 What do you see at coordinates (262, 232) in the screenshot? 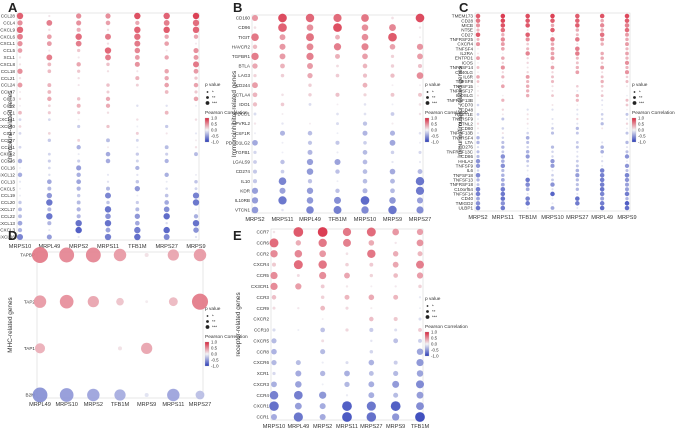
I see `row-label: CCR7` at bounding box center [262, 232].